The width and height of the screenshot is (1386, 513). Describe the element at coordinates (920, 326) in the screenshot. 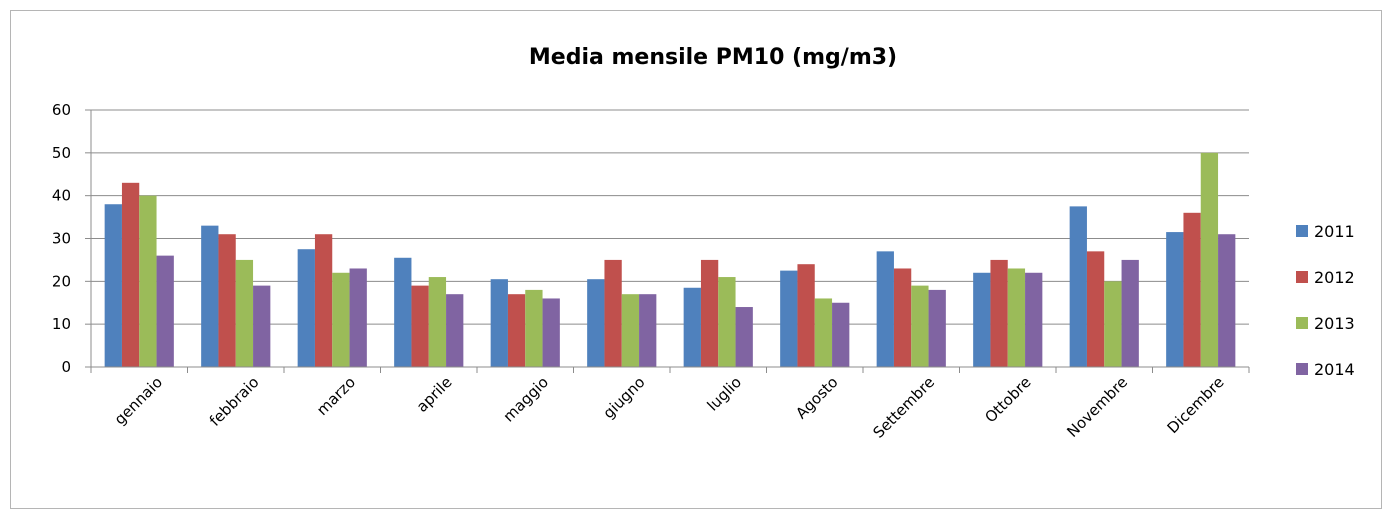

I see `bar-2013-settembre` at that location.